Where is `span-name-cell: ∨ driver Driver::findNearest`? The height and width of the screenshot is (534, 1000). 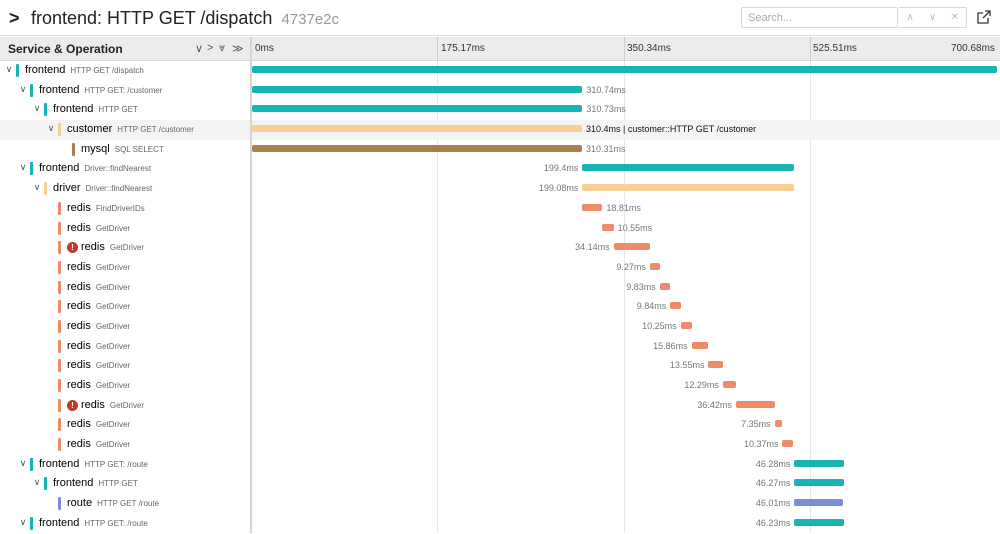 span-name-cell: ∨ driver Driver::findNearest is located at coordinates (125, 189).